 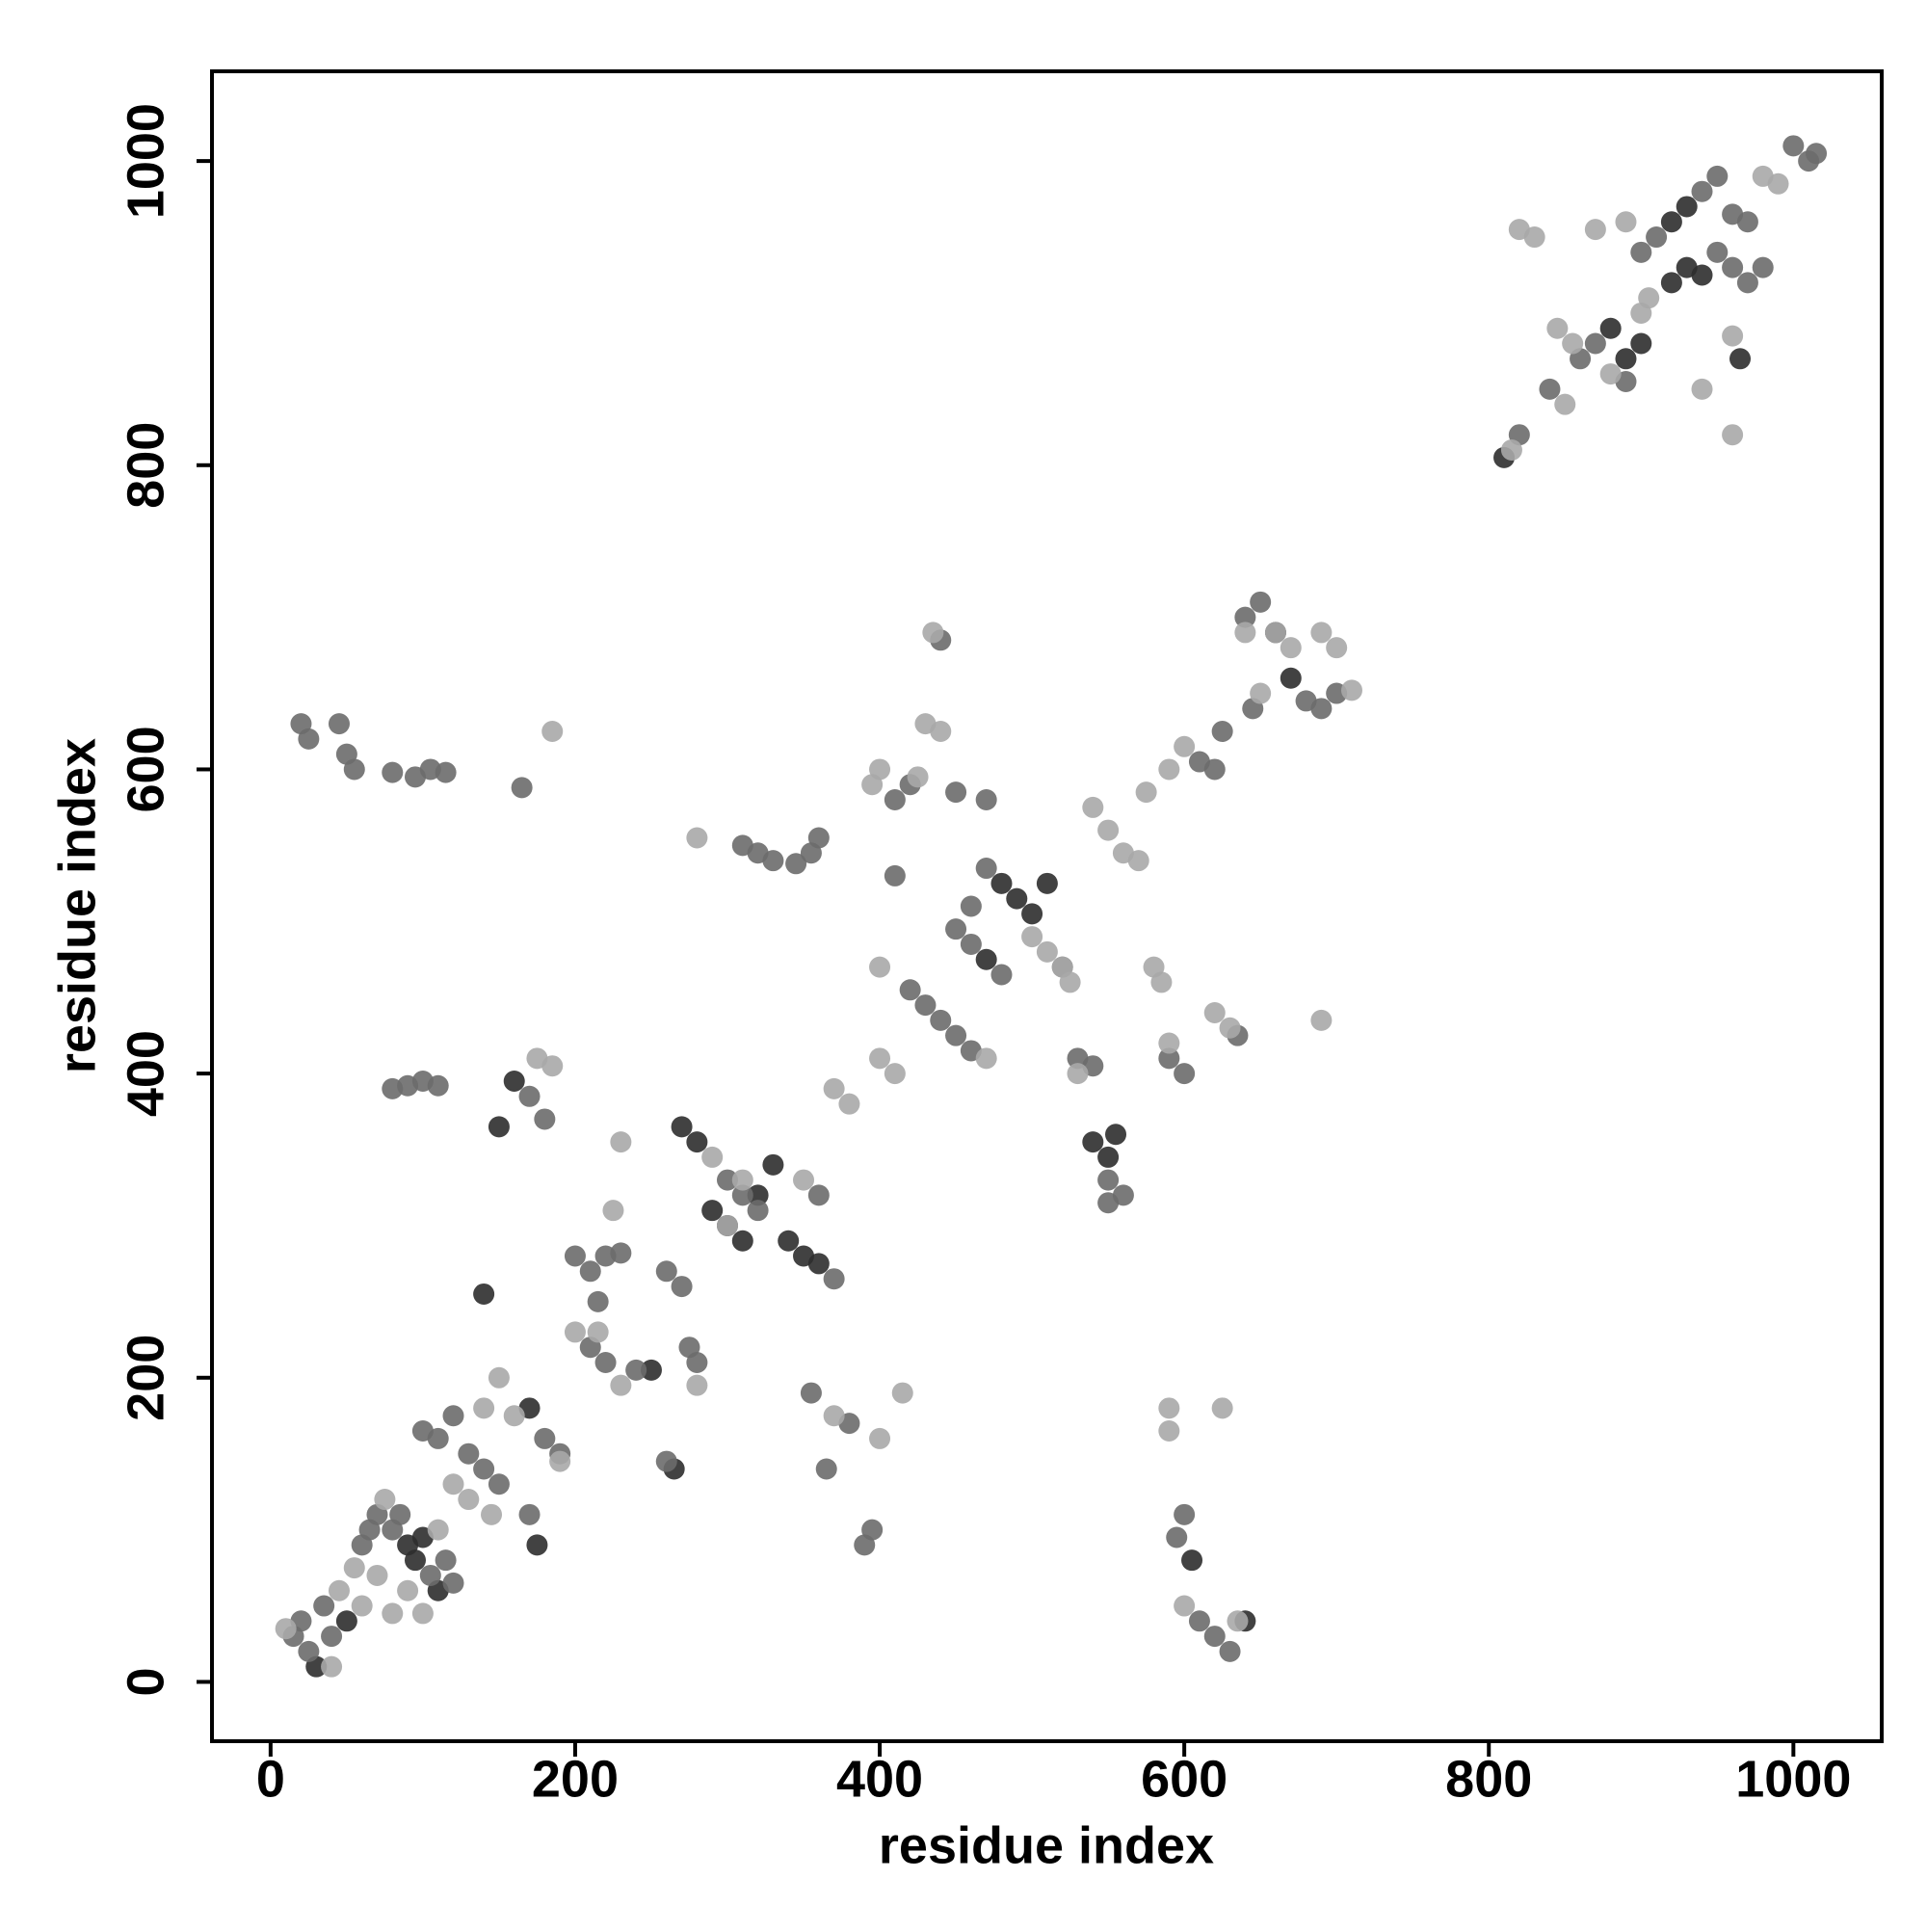 What do you see at coordinates (145, 769) in the screenshot?
I see `y-tick-label: 600` at bounding box center [145, 769].